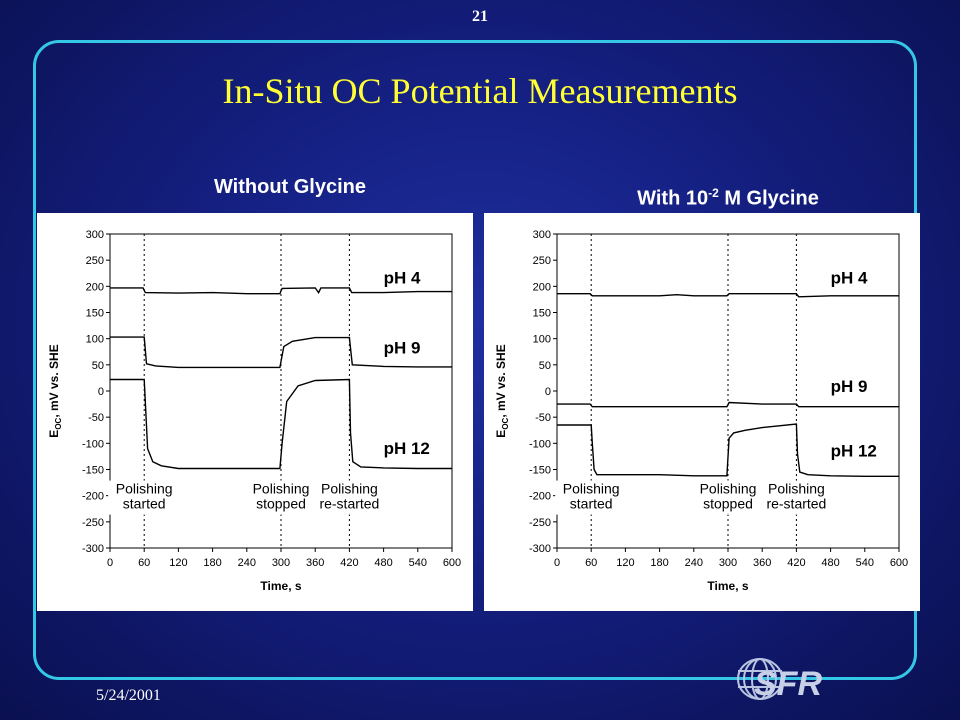  I want to click on slide-number: 21, so click(480, 16).